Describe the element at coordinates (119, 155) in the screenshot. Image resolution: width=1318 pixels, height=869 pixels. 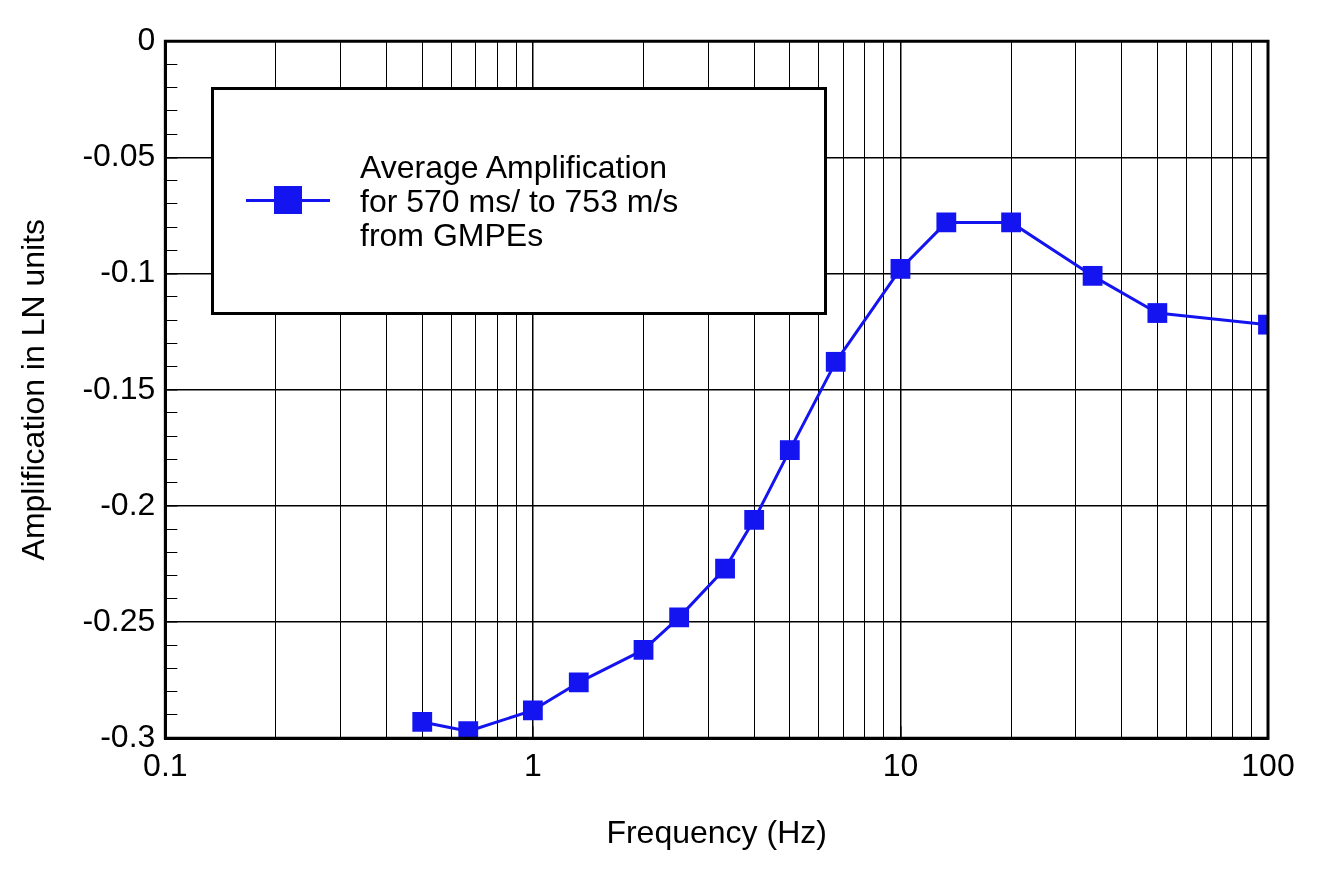
I see `y-tick-label: -0.05` at that location.